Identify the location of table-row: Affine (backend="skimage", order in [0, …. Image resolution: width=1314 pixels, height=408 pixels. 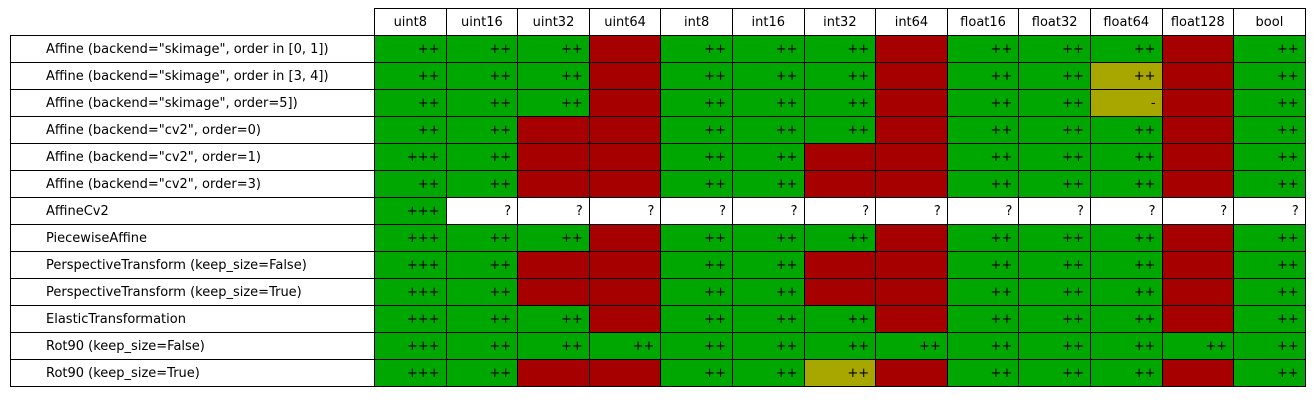
(658, 49).